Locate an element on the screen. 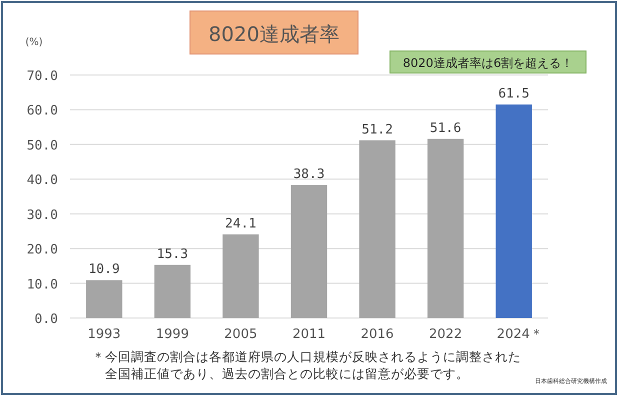  y-tick-label: 10.0 is located at coordinates (42, 284).